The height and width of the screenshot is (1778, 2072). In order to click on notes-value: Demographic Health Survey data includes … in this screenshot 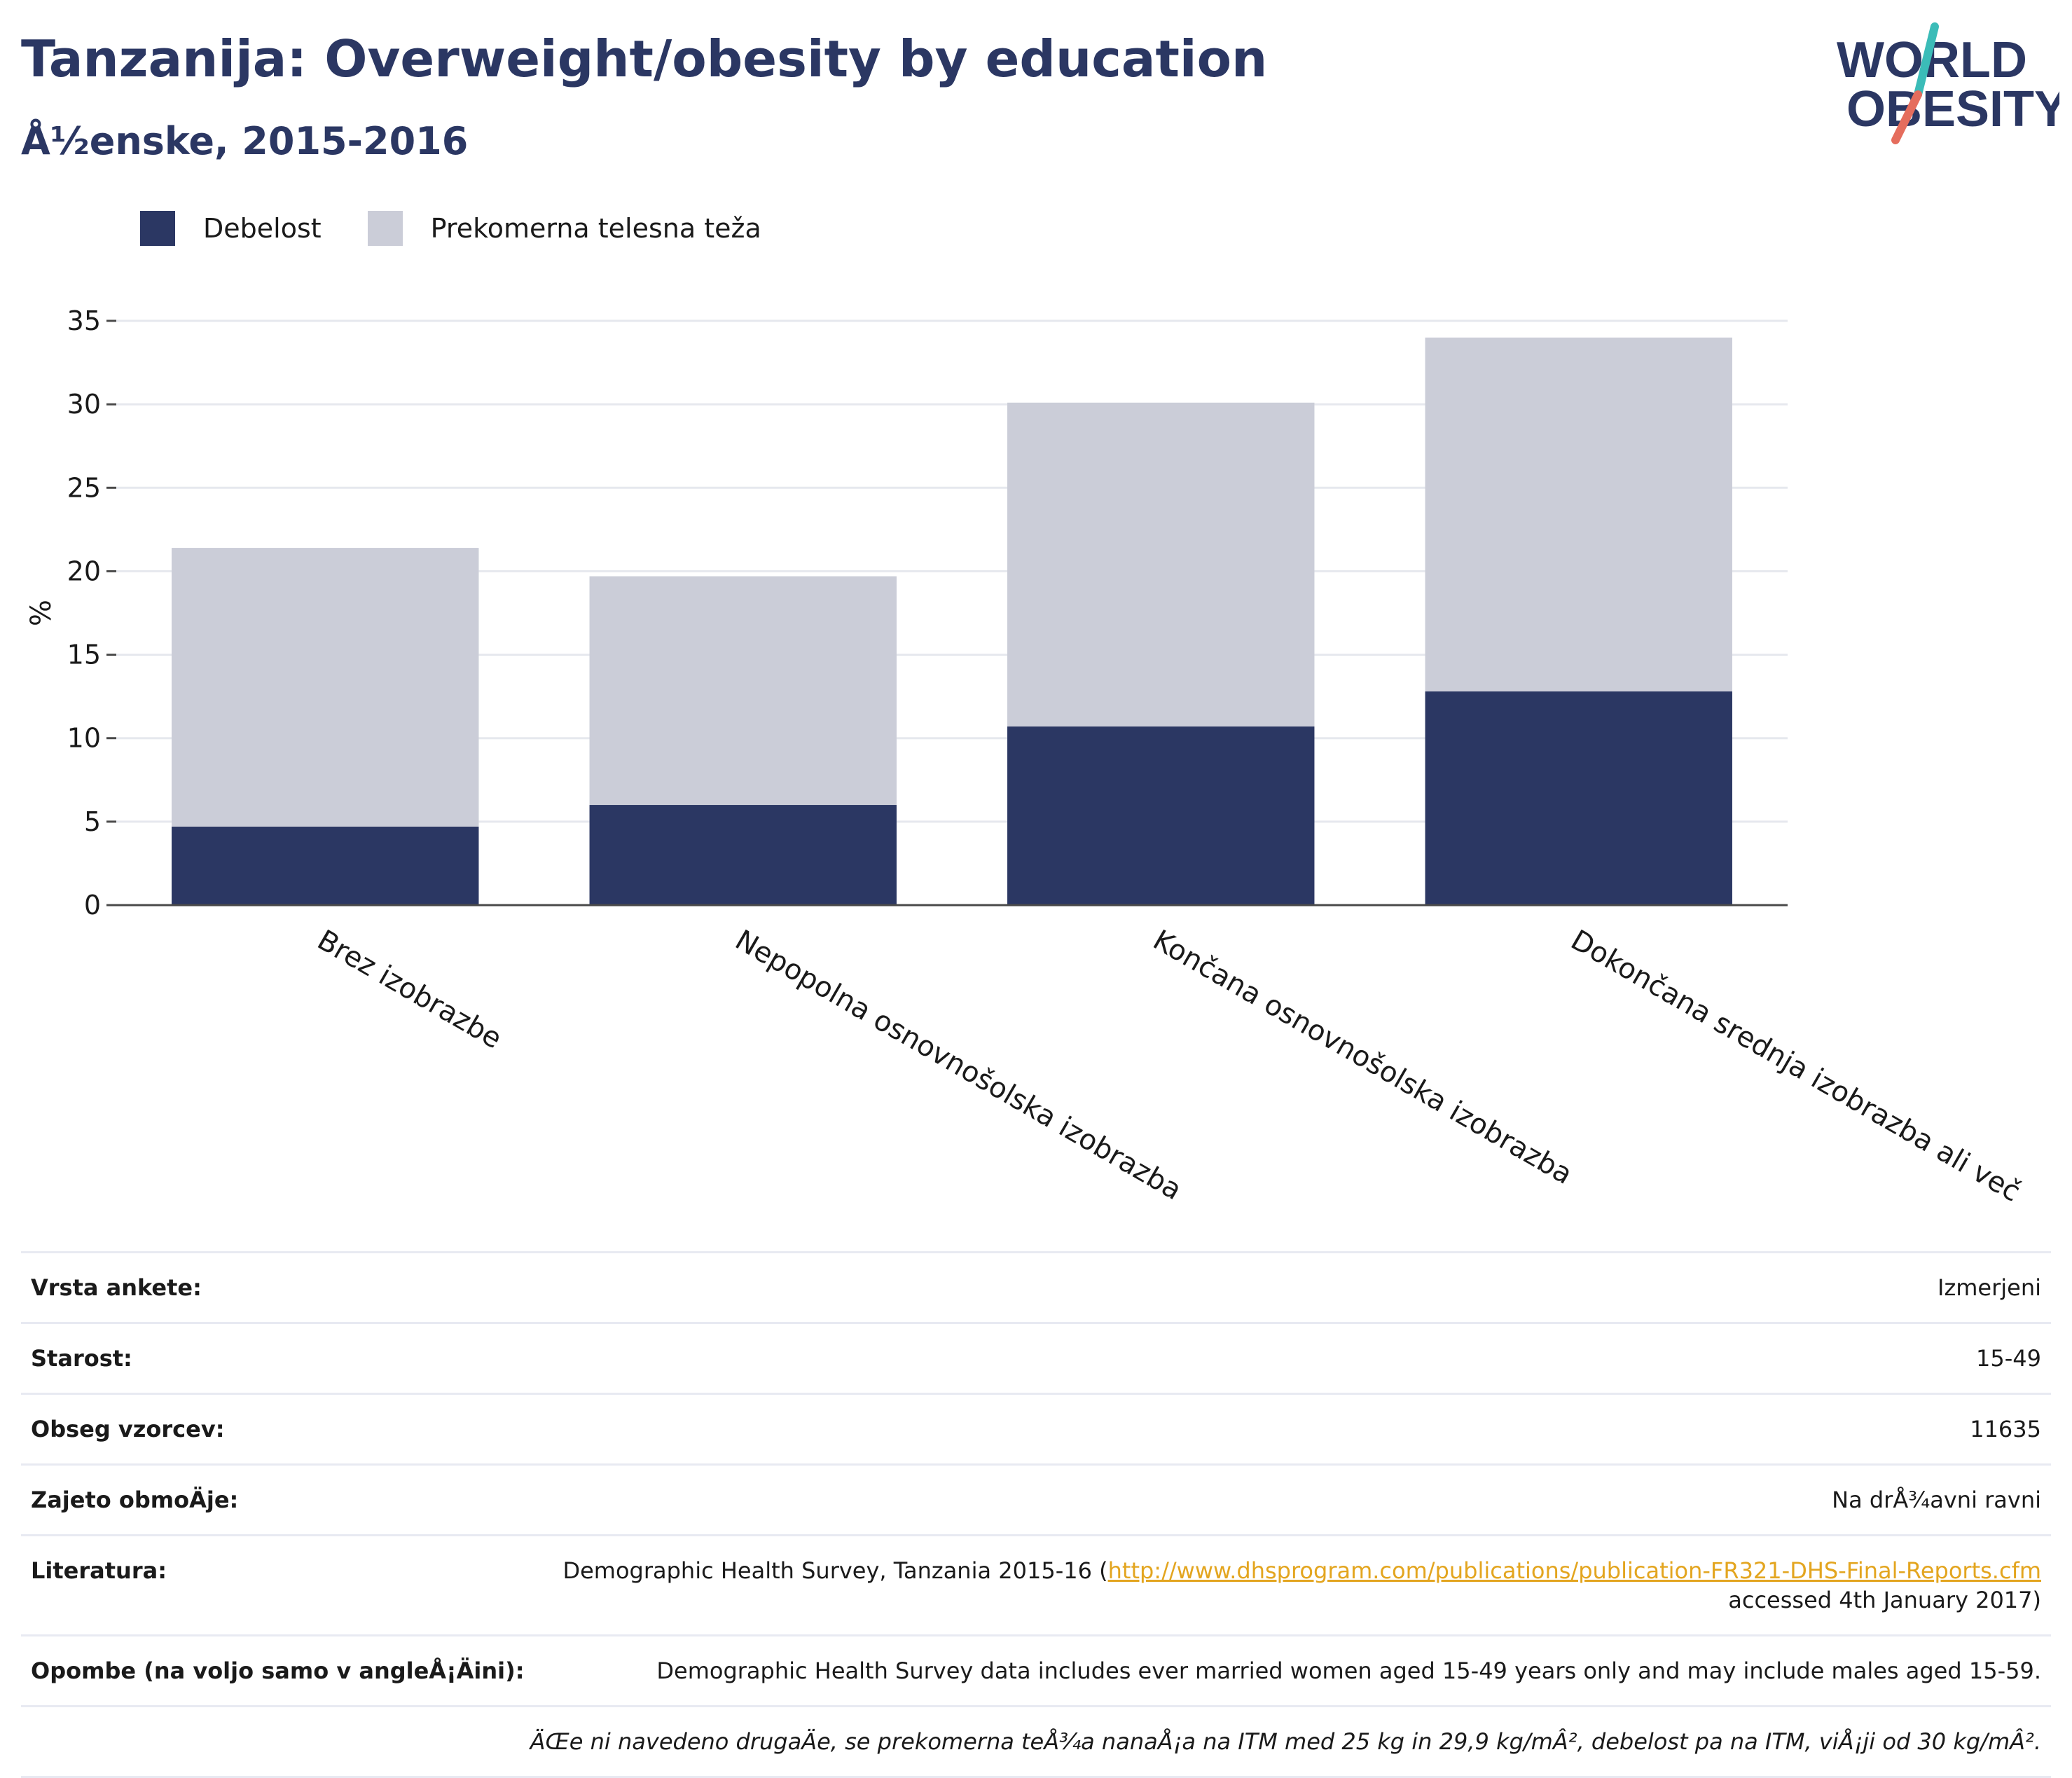, I will do `click(1349, 1671)`.